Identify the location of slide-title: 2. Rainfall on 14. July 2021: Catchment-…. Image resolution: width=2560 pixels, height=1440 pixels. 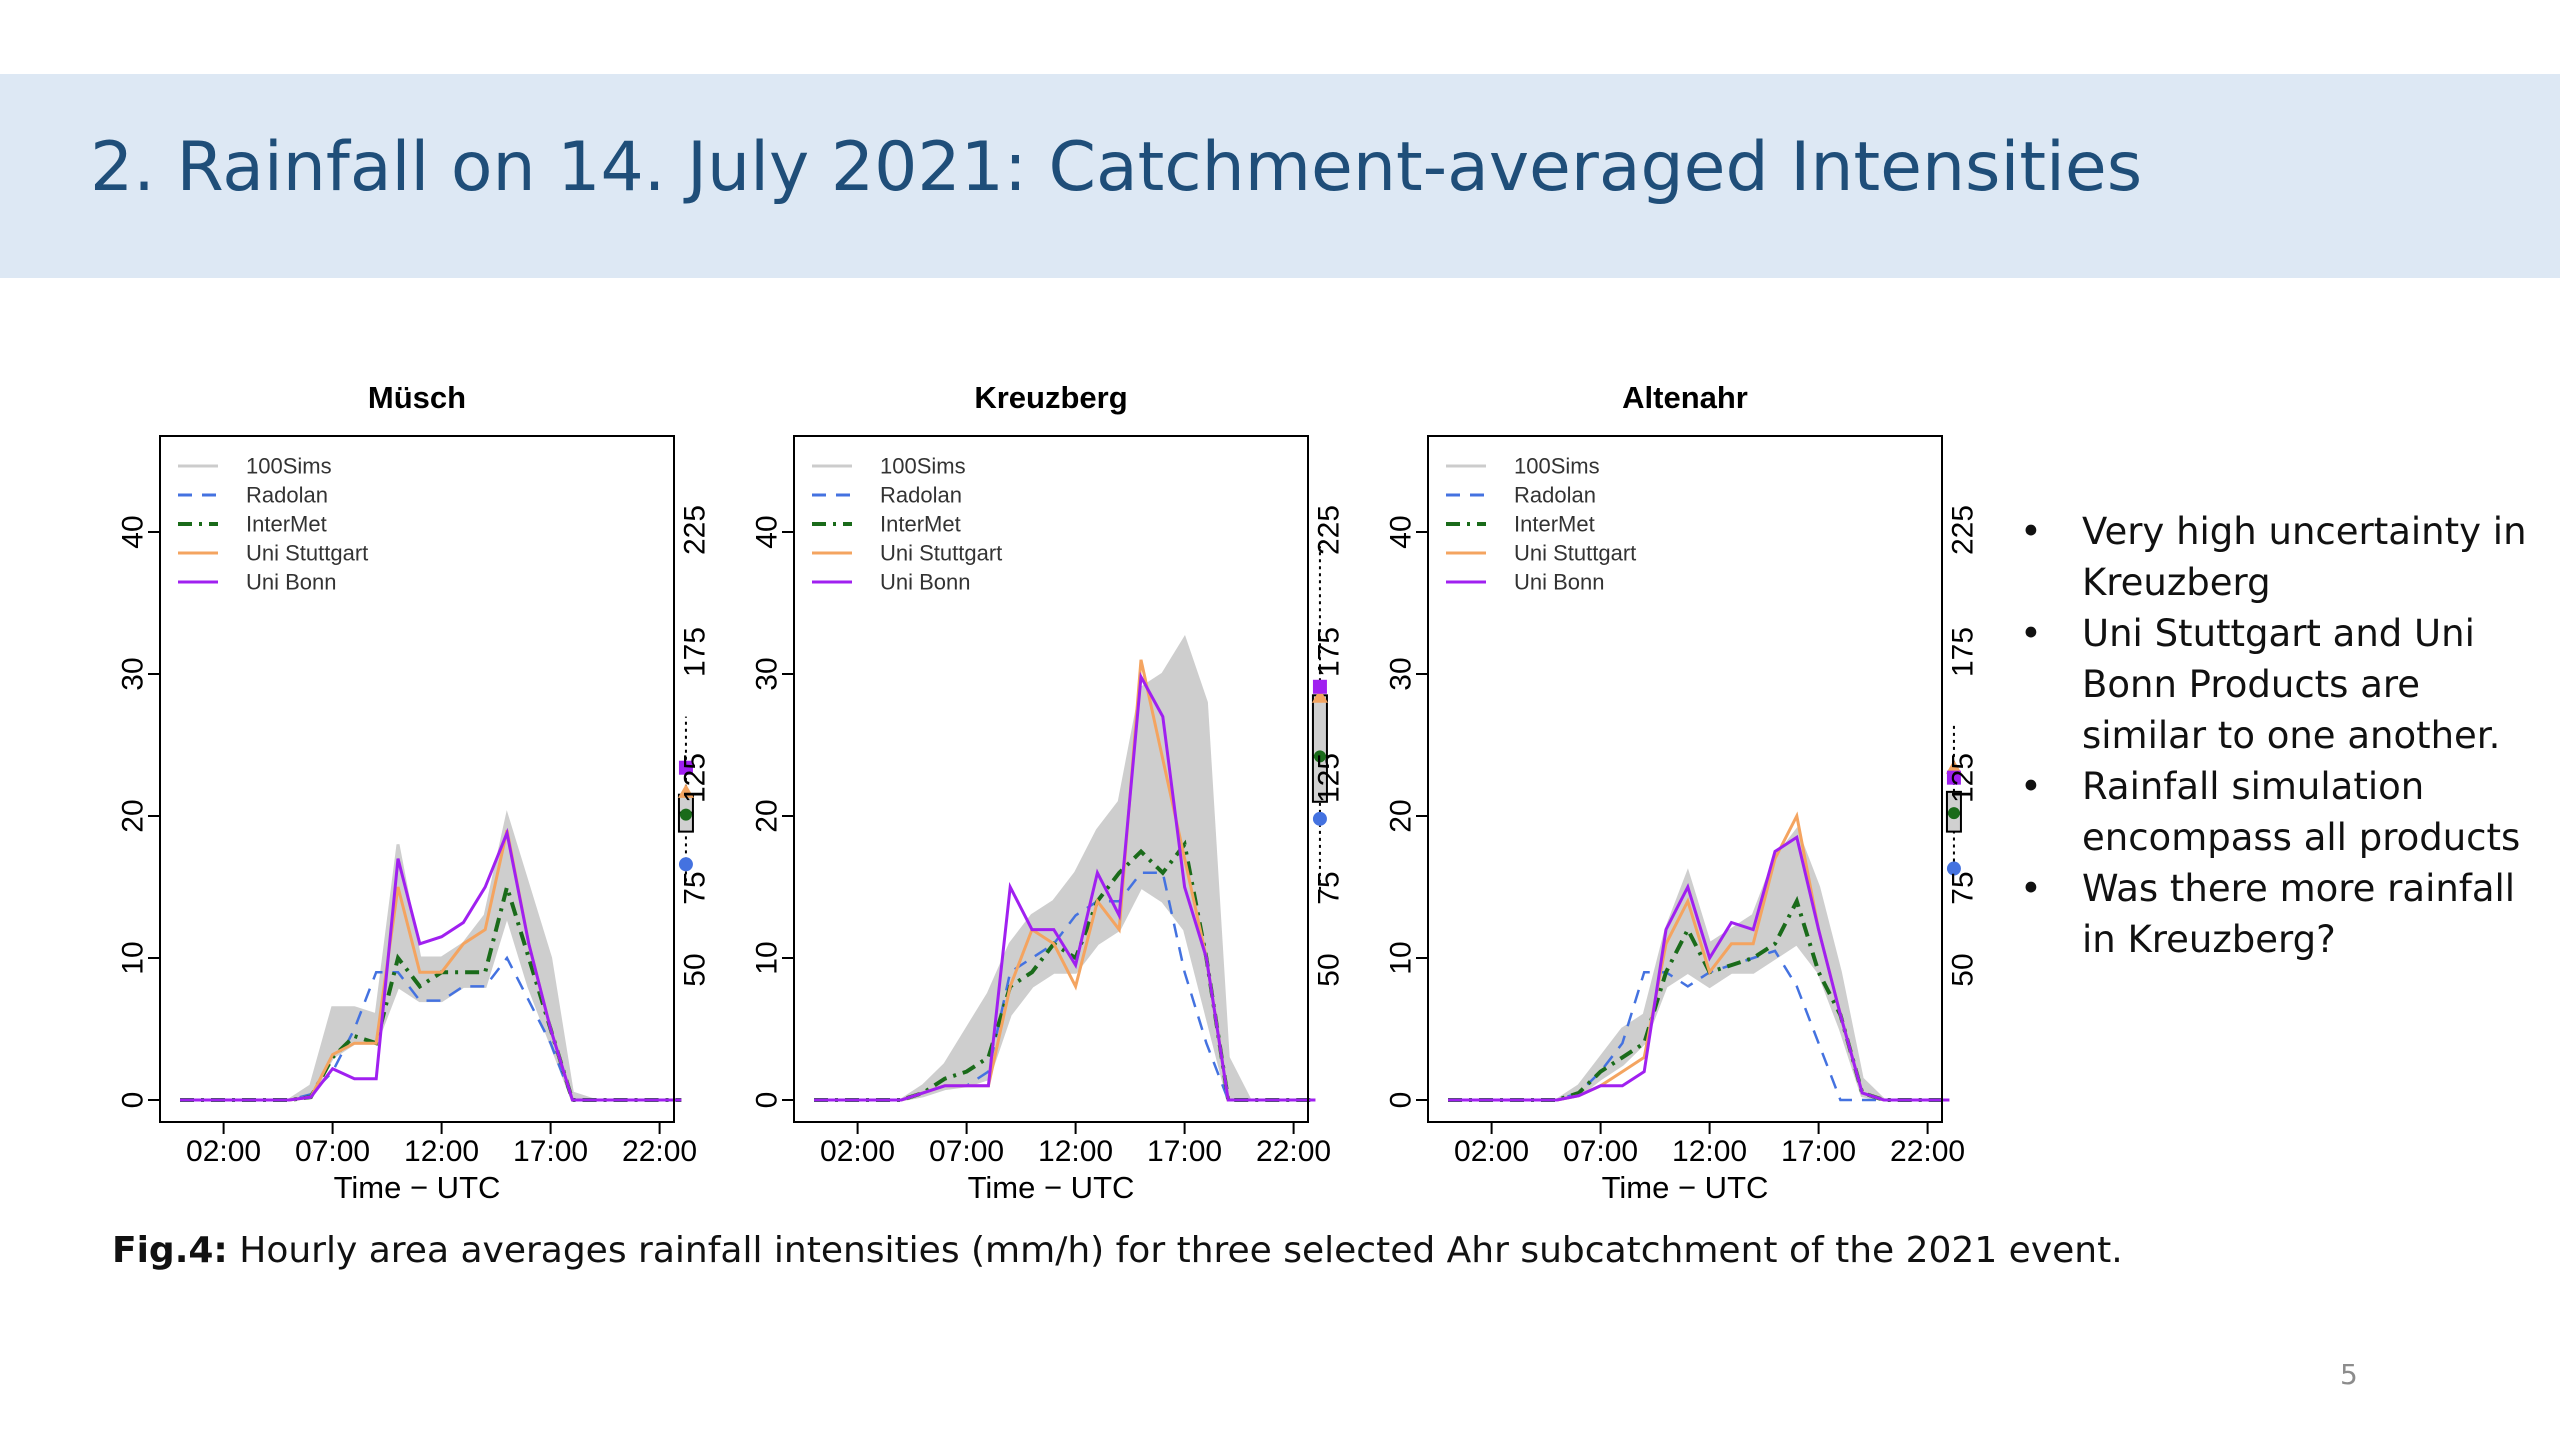
(1116, 167).